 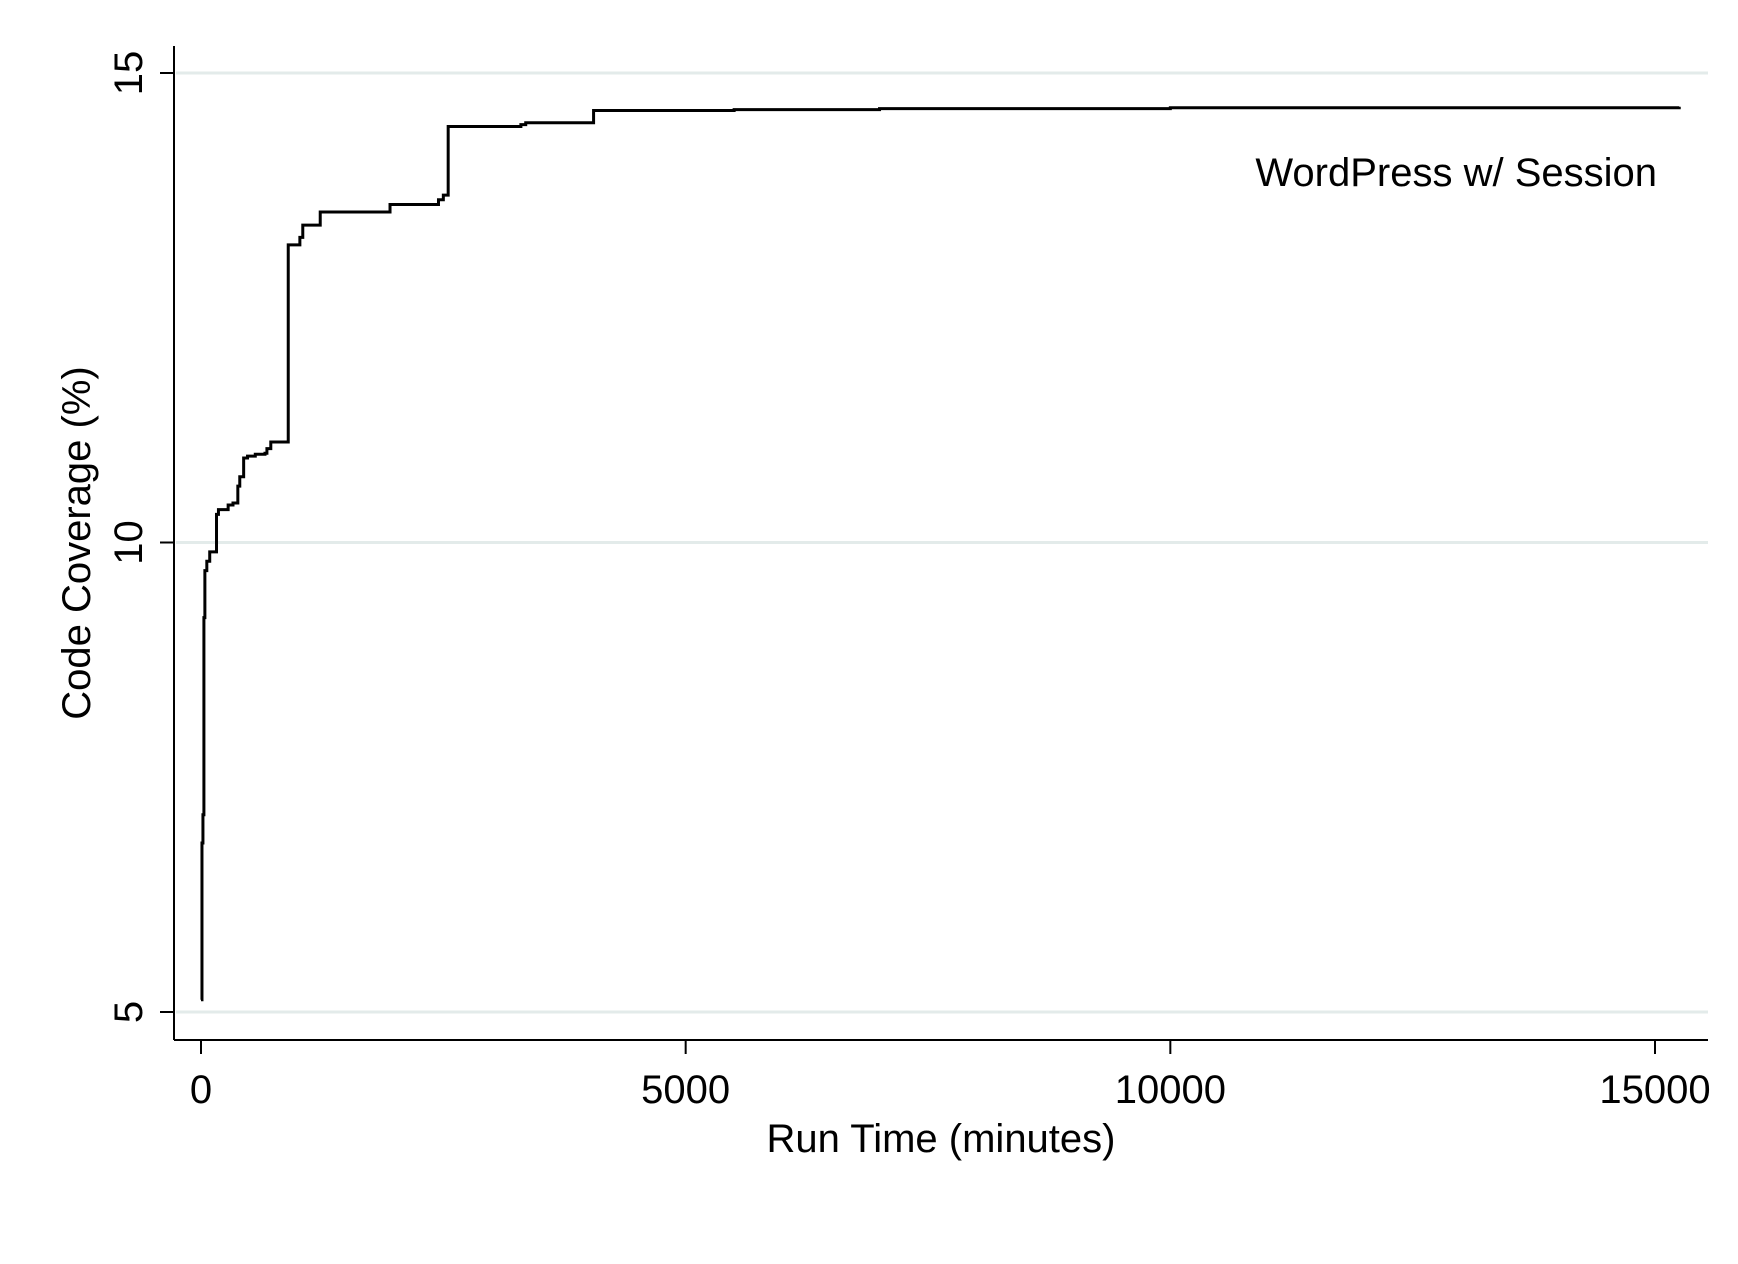 What do you see at coordinates (685, 1090) in the screenshot?
I see `x-tick-label-5000: 5000` at bounding box center [685, 1090].